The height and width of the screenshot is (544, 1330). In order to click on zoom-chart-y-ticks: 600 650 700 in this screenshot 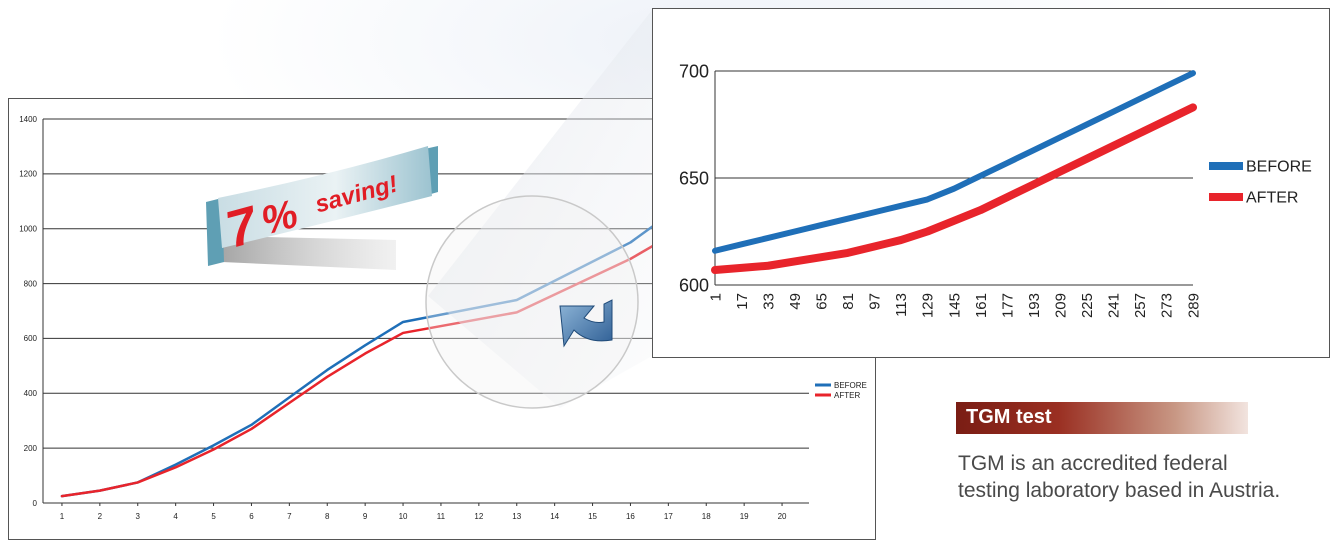, I will do `click(694, 178)`.